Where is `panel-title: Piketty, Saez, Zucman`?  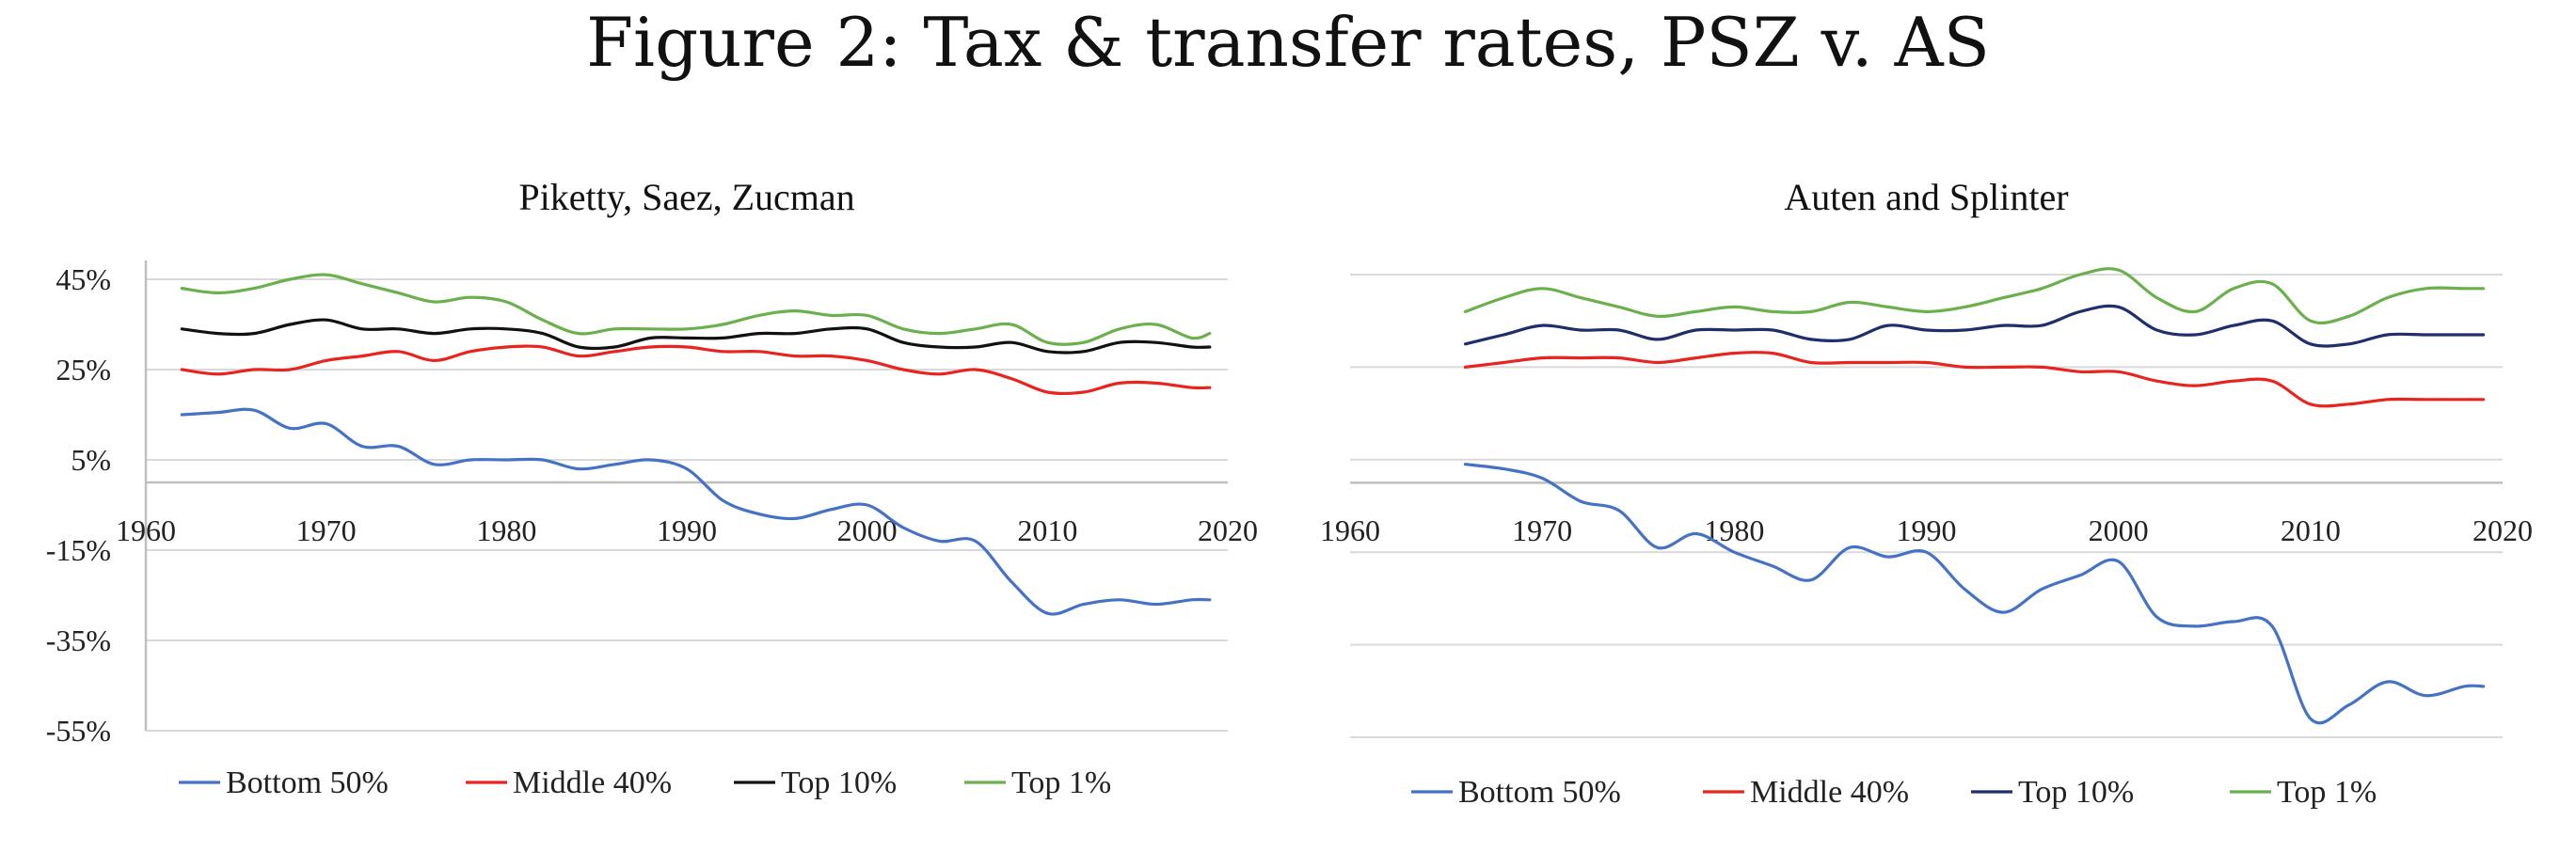
panel-title: Piketty, Saez, Zucman is located at coordinates (686, 197).